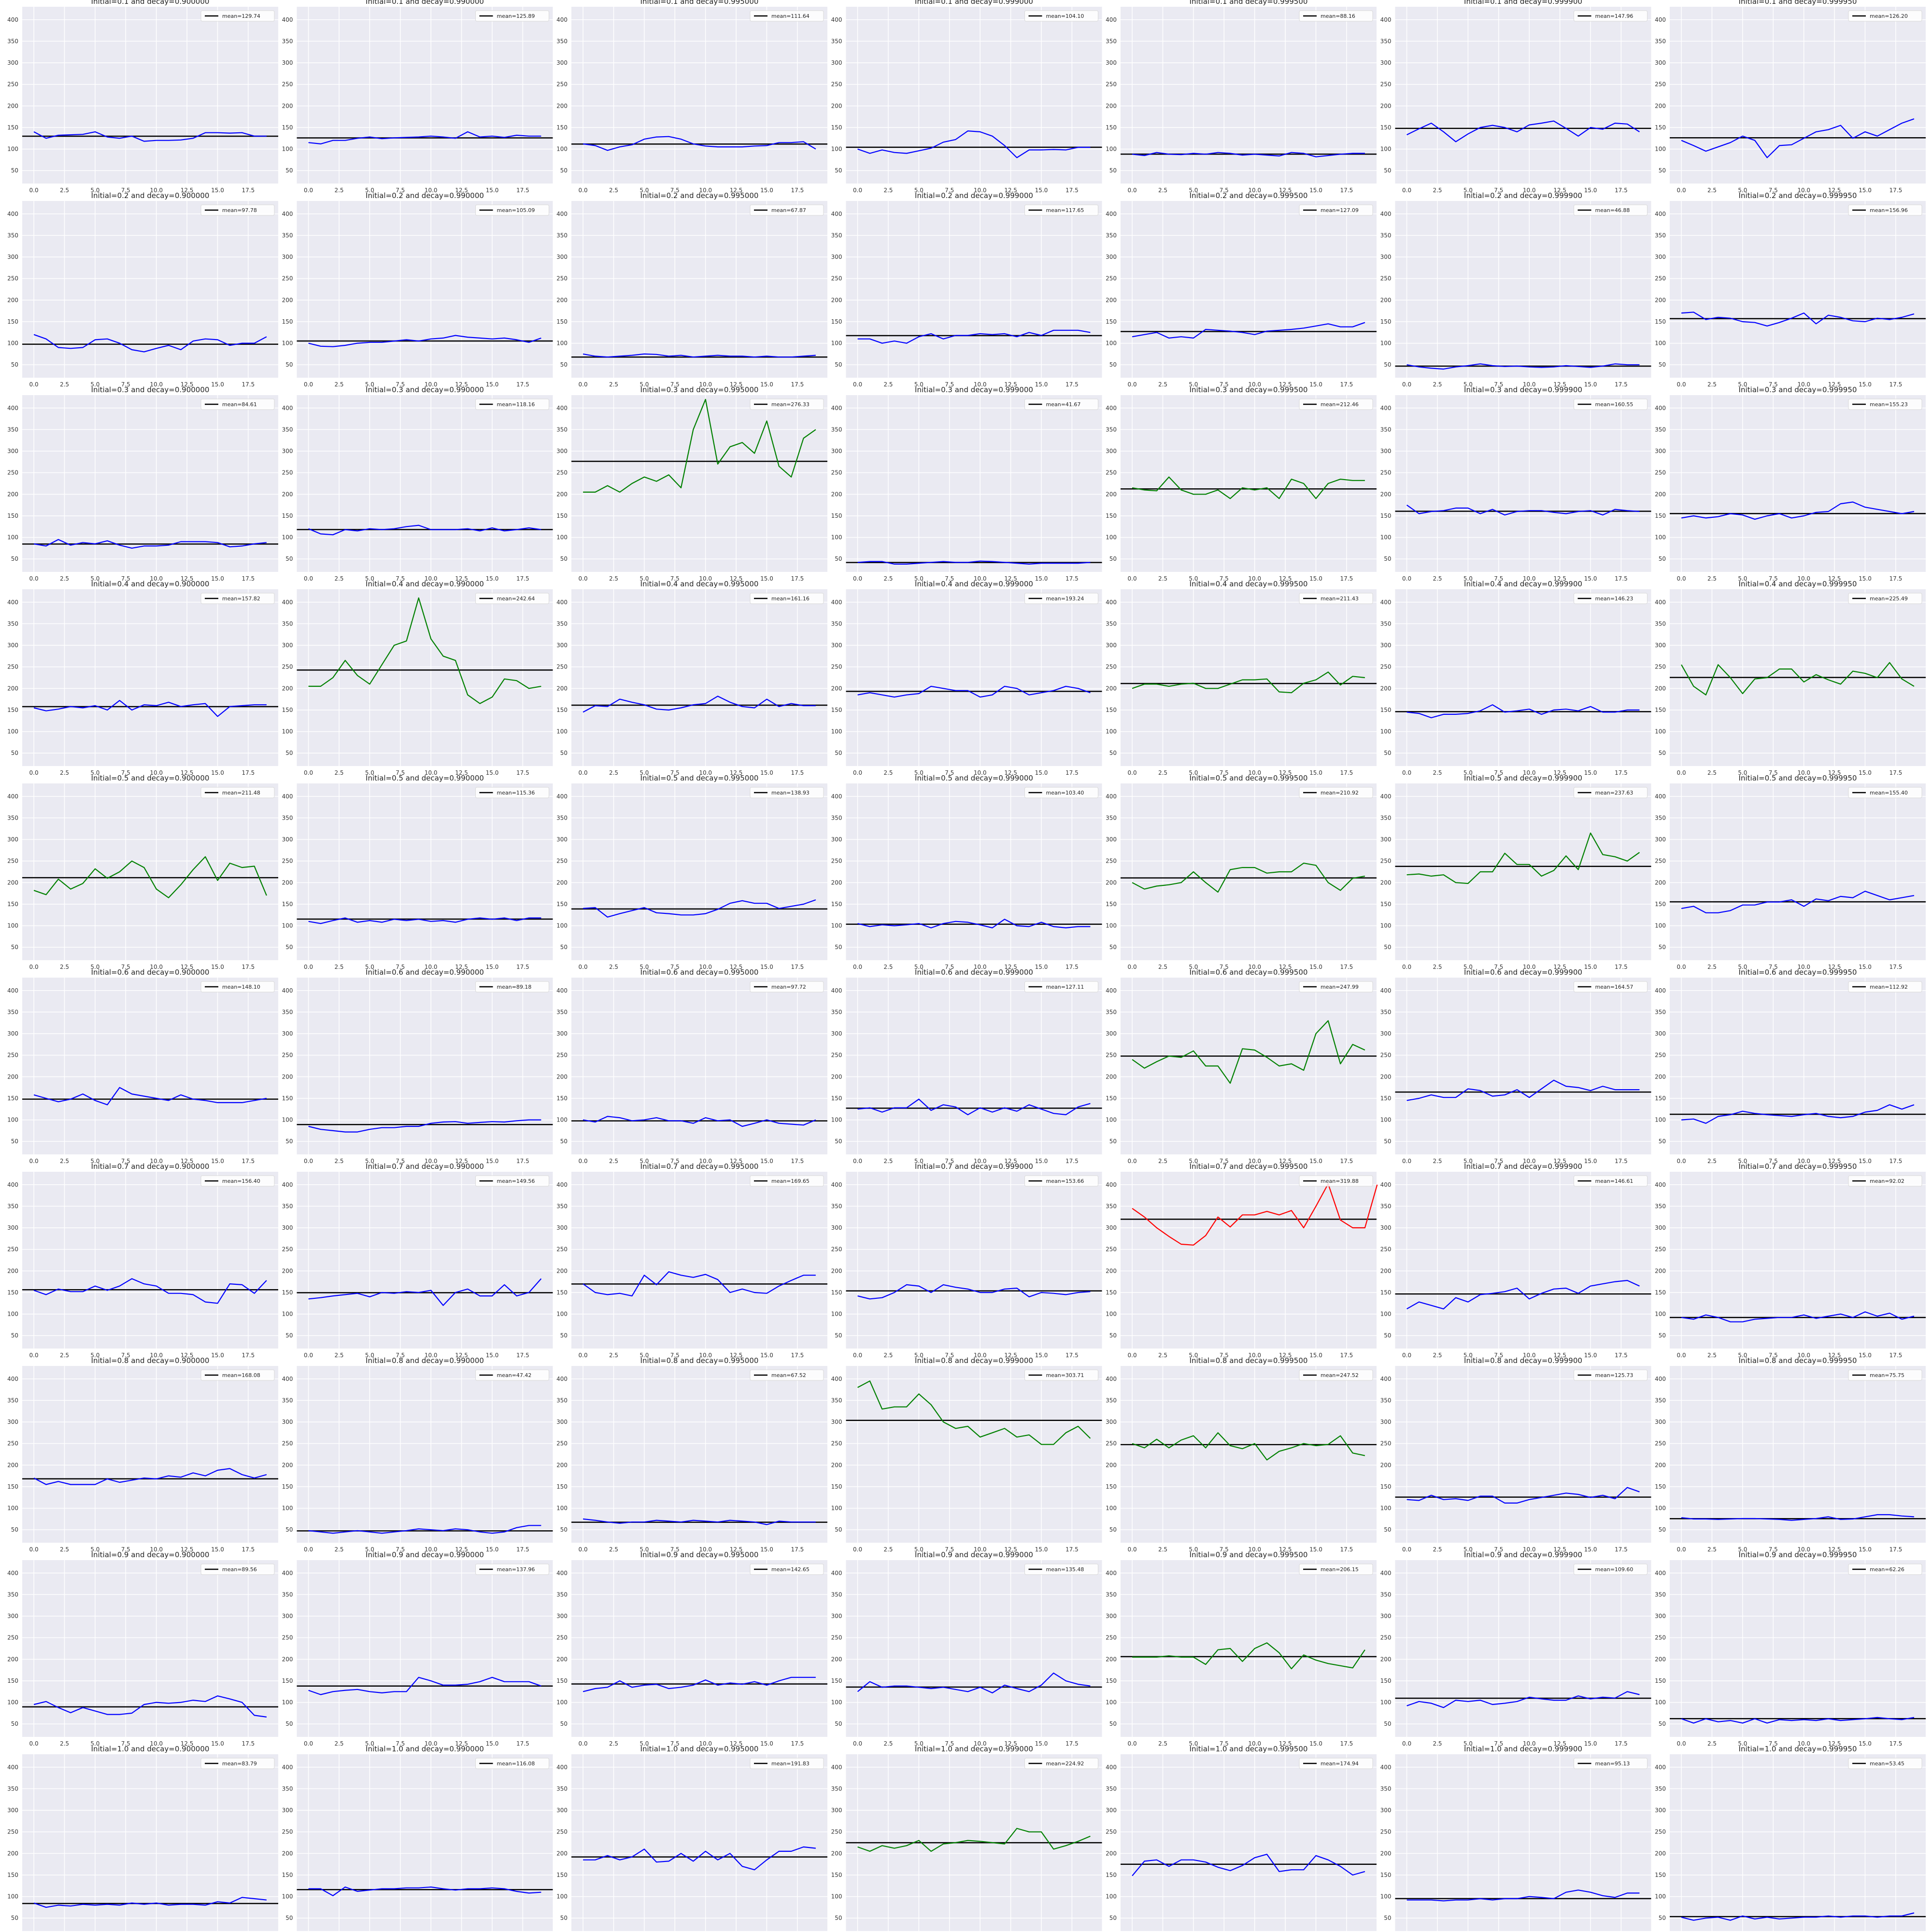 Image resolution: width=1932 pixels, height=1932 pixels. Describe the element at coordinates (699, 1166) in the screenshot. I see `subplot-title: Initial=0.7 and decay=0.995000` at that location.